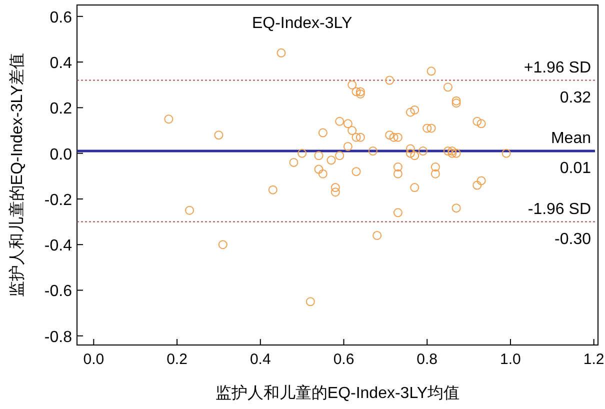  I want to click on x-tick-label: 0.4, so click(260, 359).